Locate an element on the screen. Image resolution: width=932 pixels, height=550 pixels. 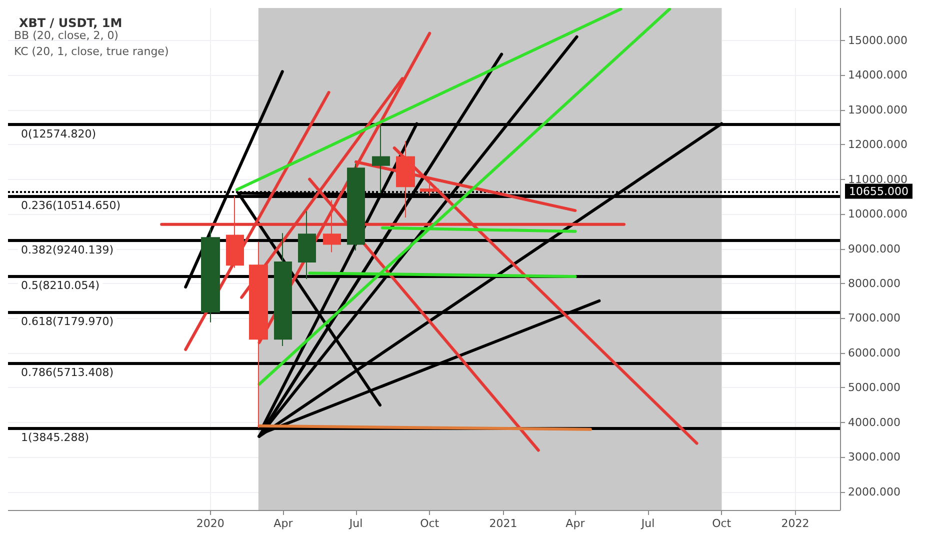
ref-line-label: 0.786(5713.408) is located at coordinates (67, 372).